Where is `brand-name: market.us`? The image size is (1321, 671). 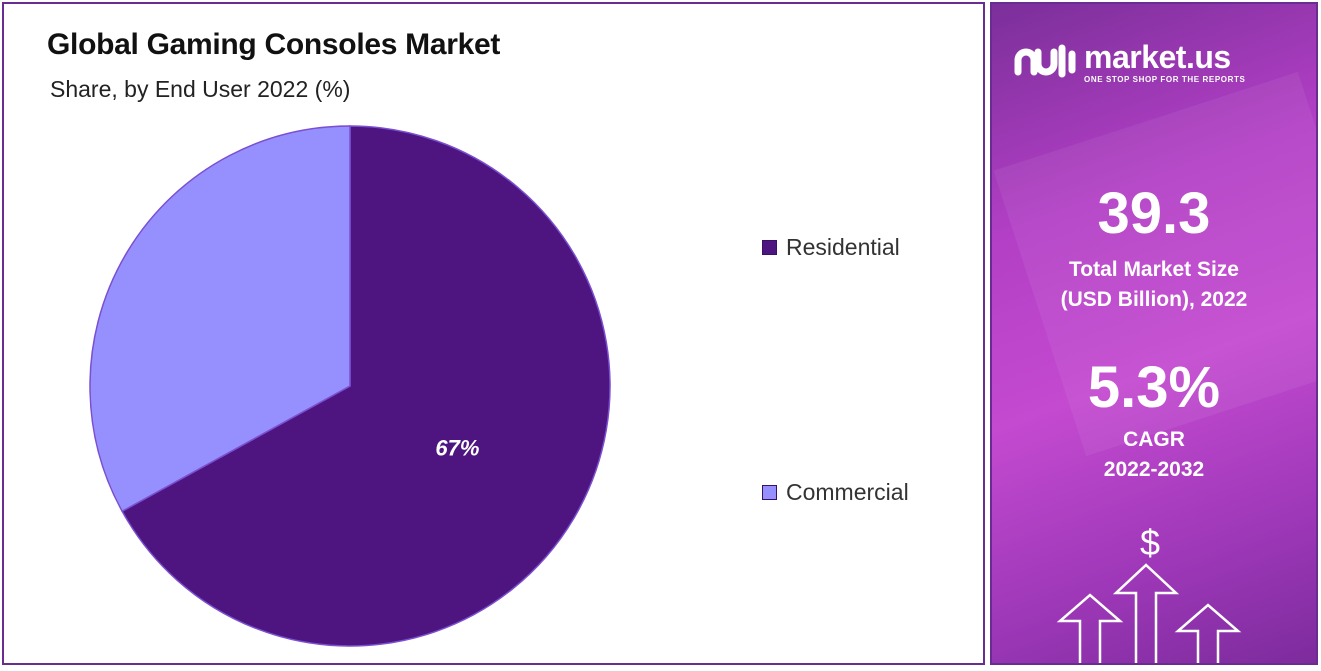
brand-name: market.us is located at coordinates (1157, 56).